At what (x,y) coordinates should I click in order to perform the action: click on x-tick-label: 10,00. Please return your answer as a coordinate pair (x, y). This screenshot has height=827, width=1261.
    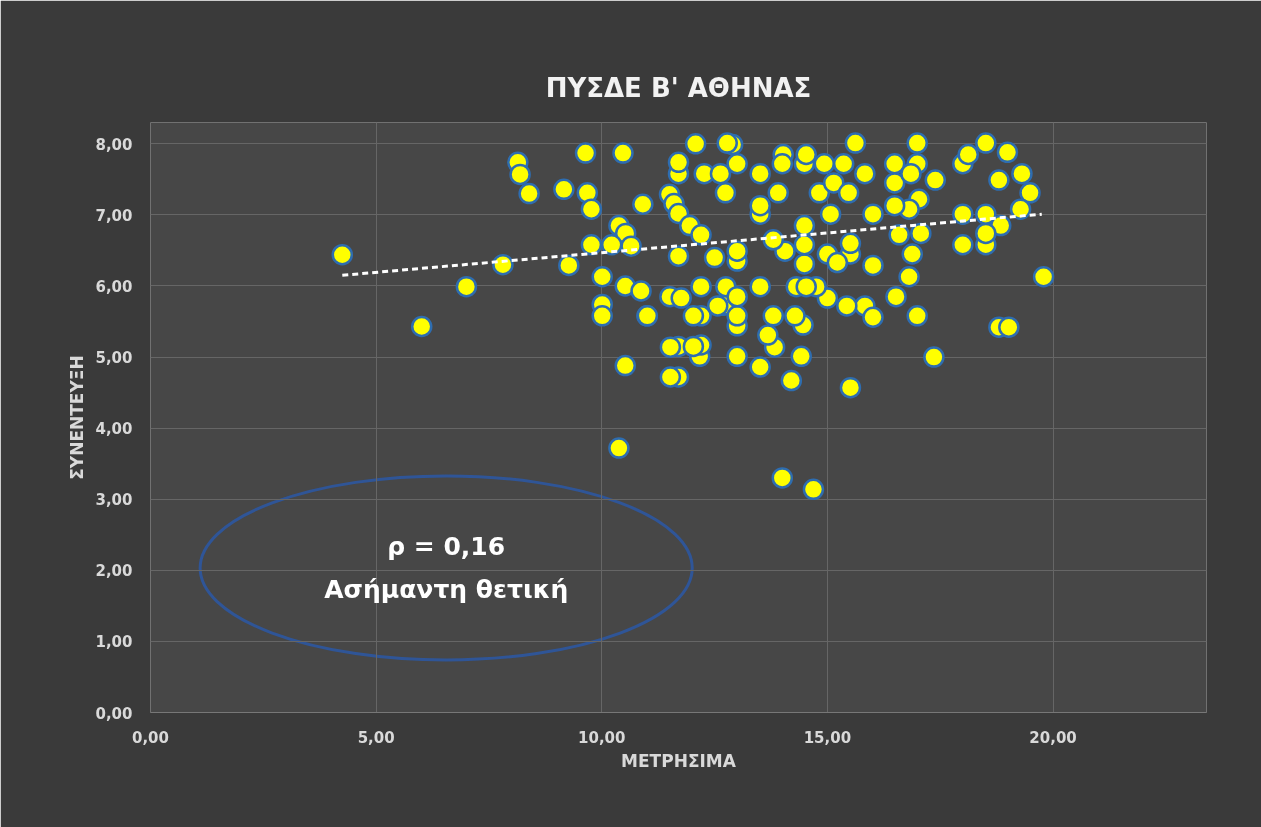
    Looking at the image, I should click on (602, 737).